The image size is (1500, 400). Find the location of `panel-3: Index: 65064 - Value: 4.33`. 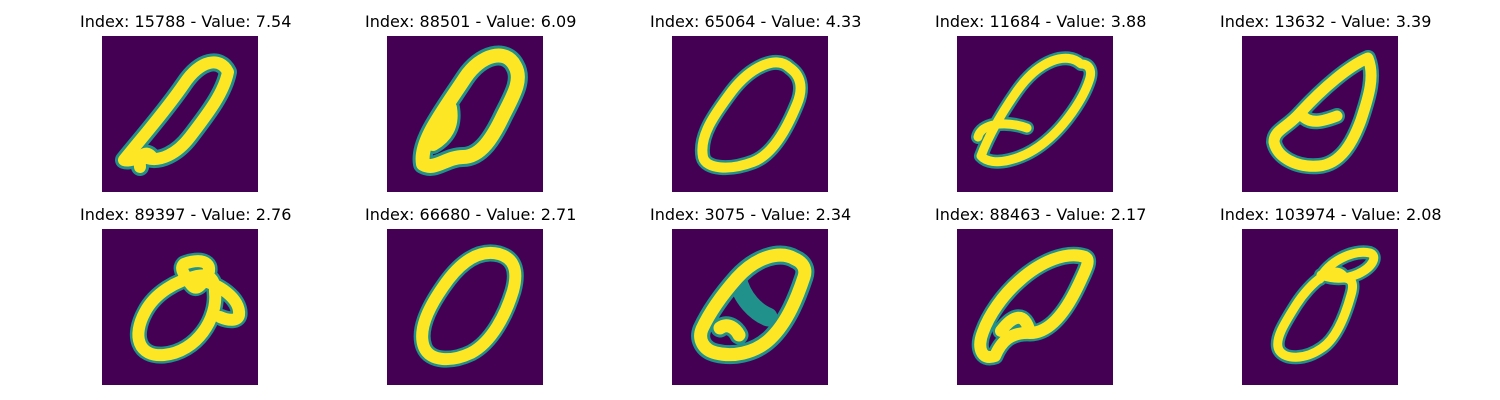

panel-3: Index: 65064 - Value: 4.33 is located at coordinates (756, 102).